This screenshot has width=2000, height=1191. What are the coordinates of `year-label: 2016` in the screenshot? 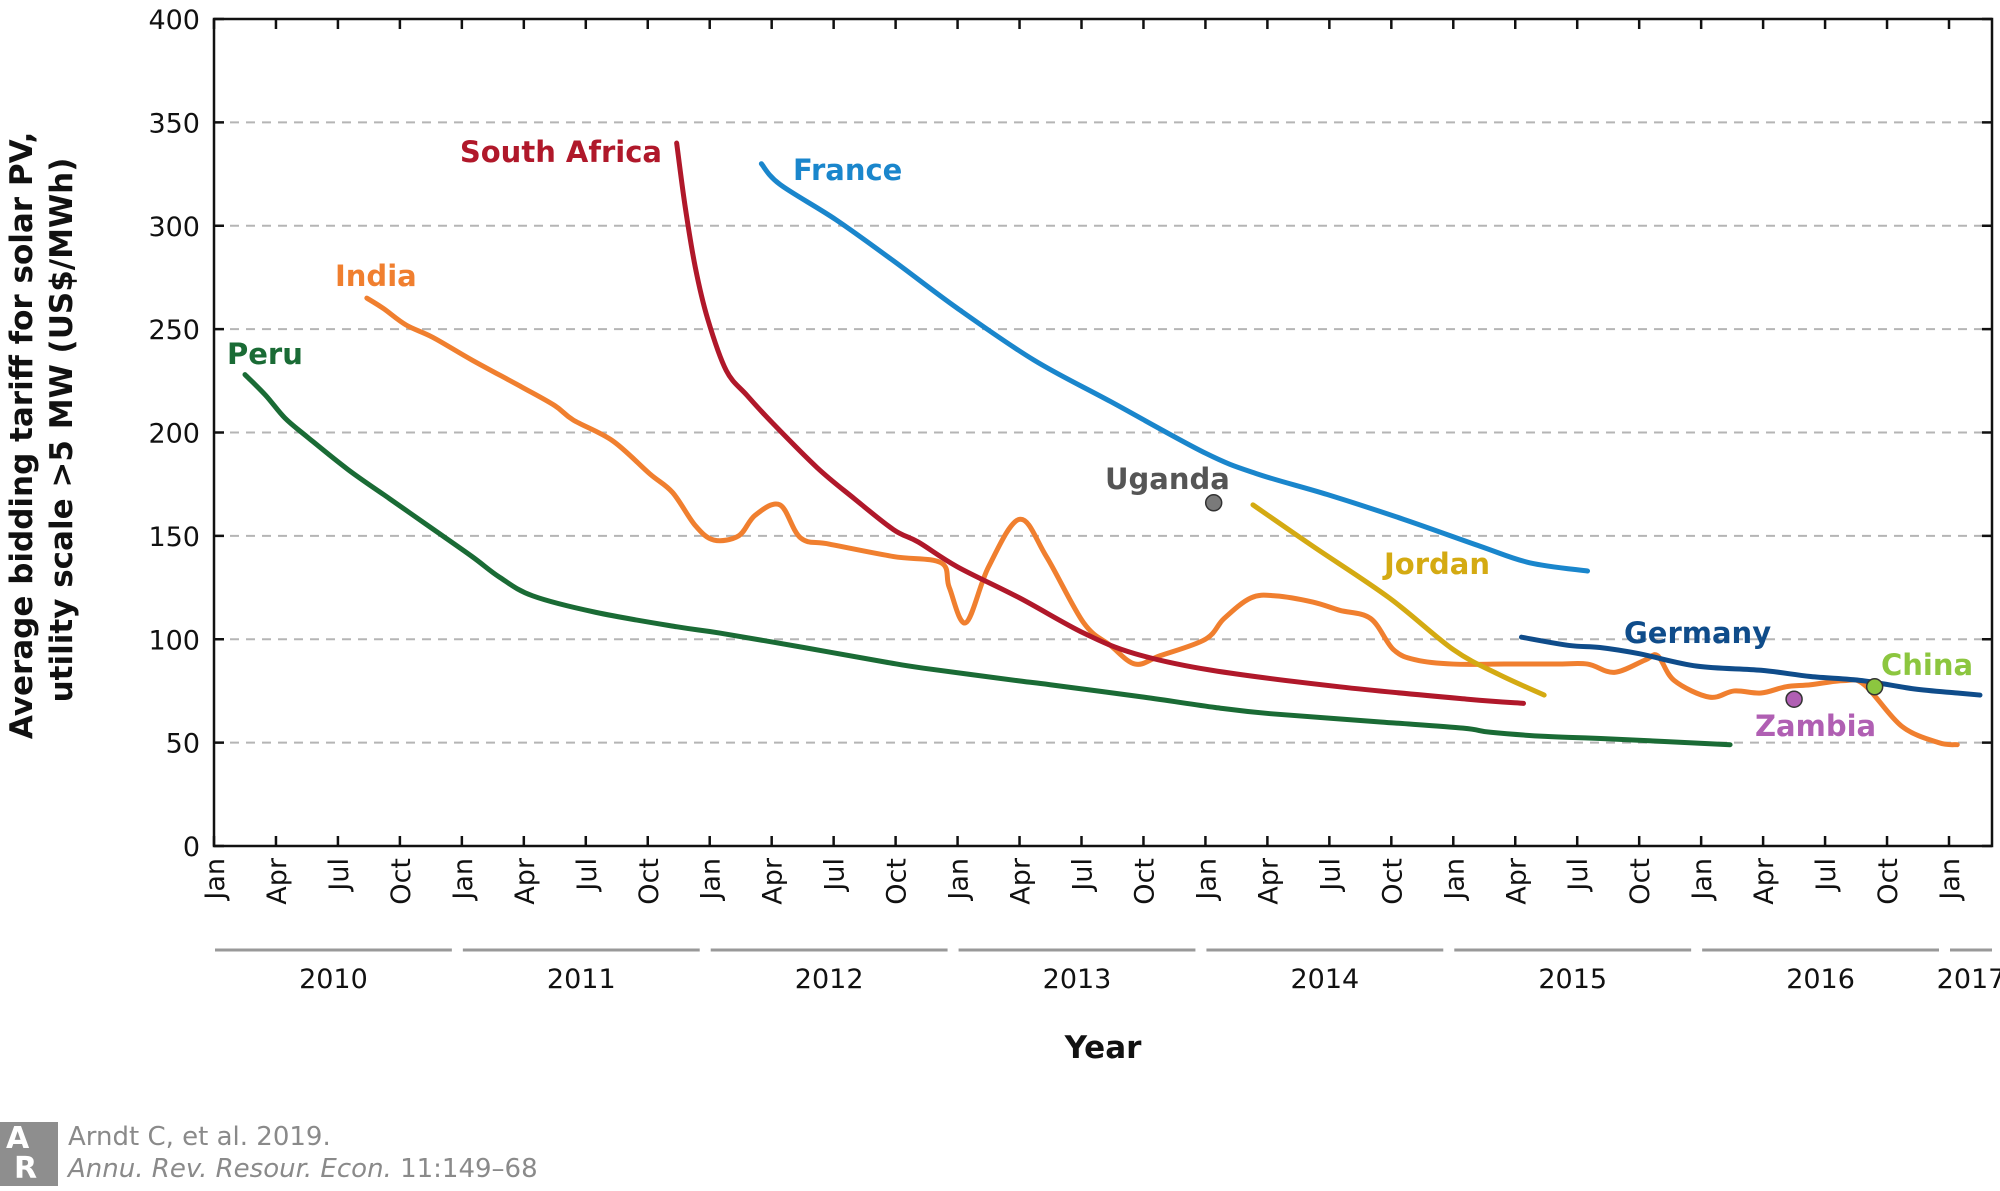 It's located at (1820, 979).